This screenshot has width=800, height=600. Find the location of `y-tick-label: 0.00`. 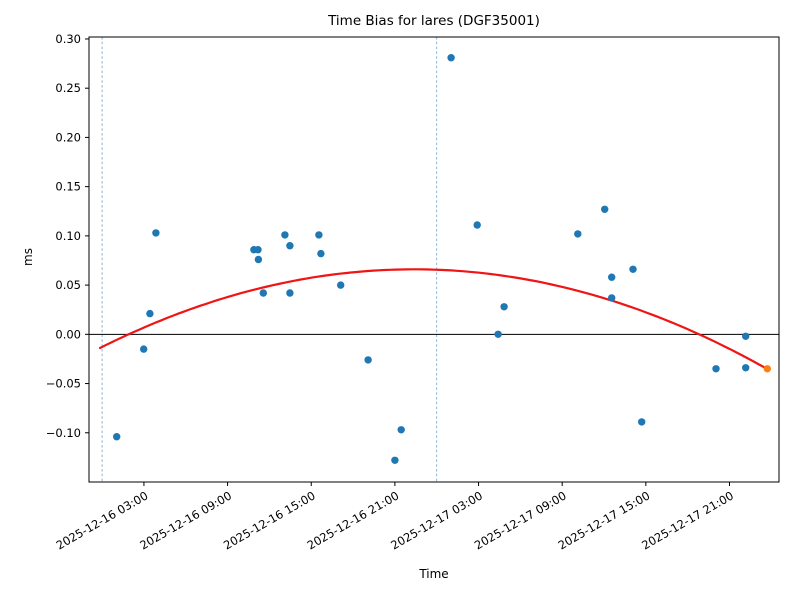

y-tick-label: 0.00 is located at coordinates (68, 334).